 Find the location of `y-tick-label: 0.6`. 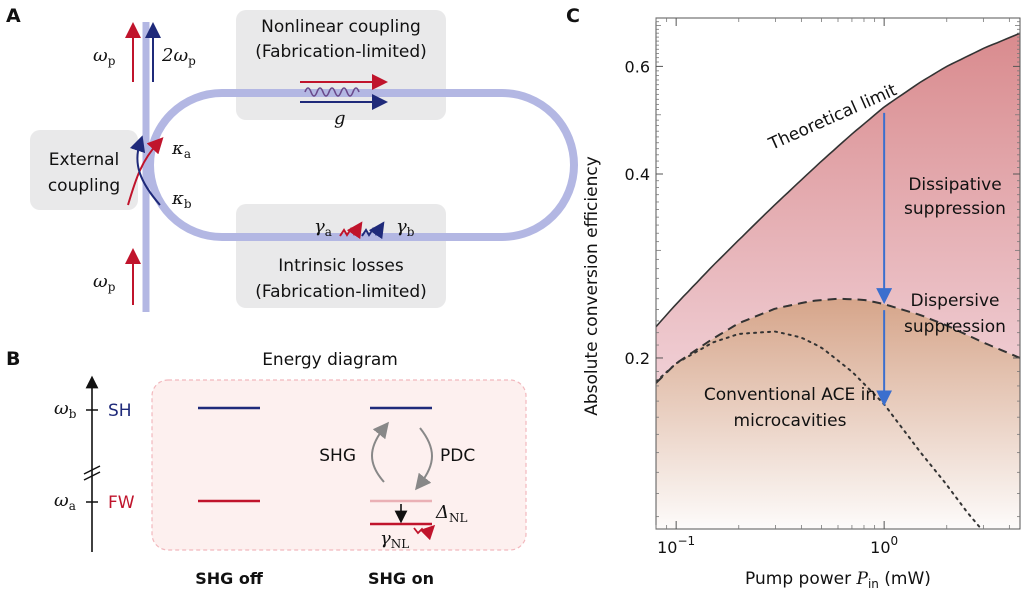

y-tick-label: 0.6 is located at coordinates (637, 66).